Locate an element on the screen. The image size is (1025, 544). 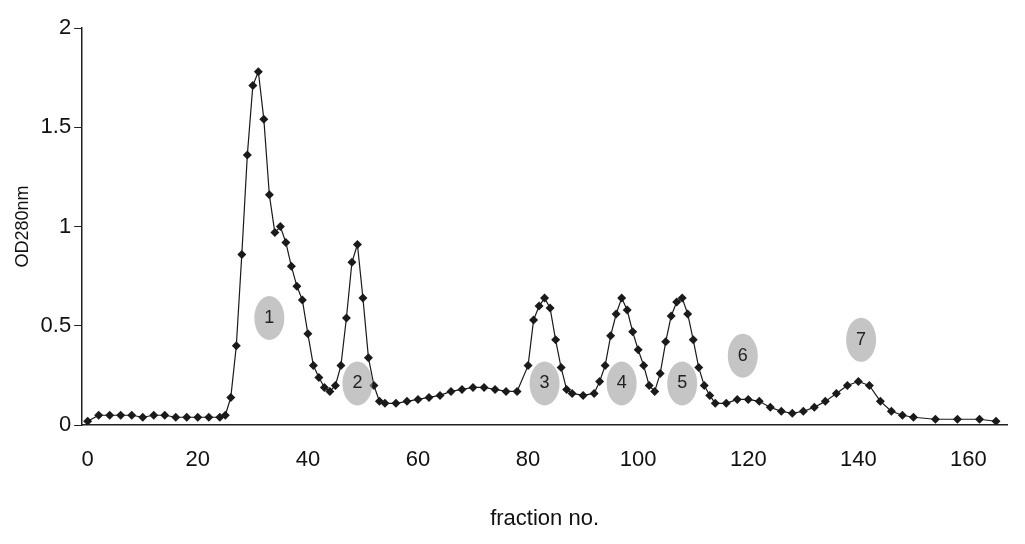
x-tick-label: 120 is located at coordinates (748, 459).